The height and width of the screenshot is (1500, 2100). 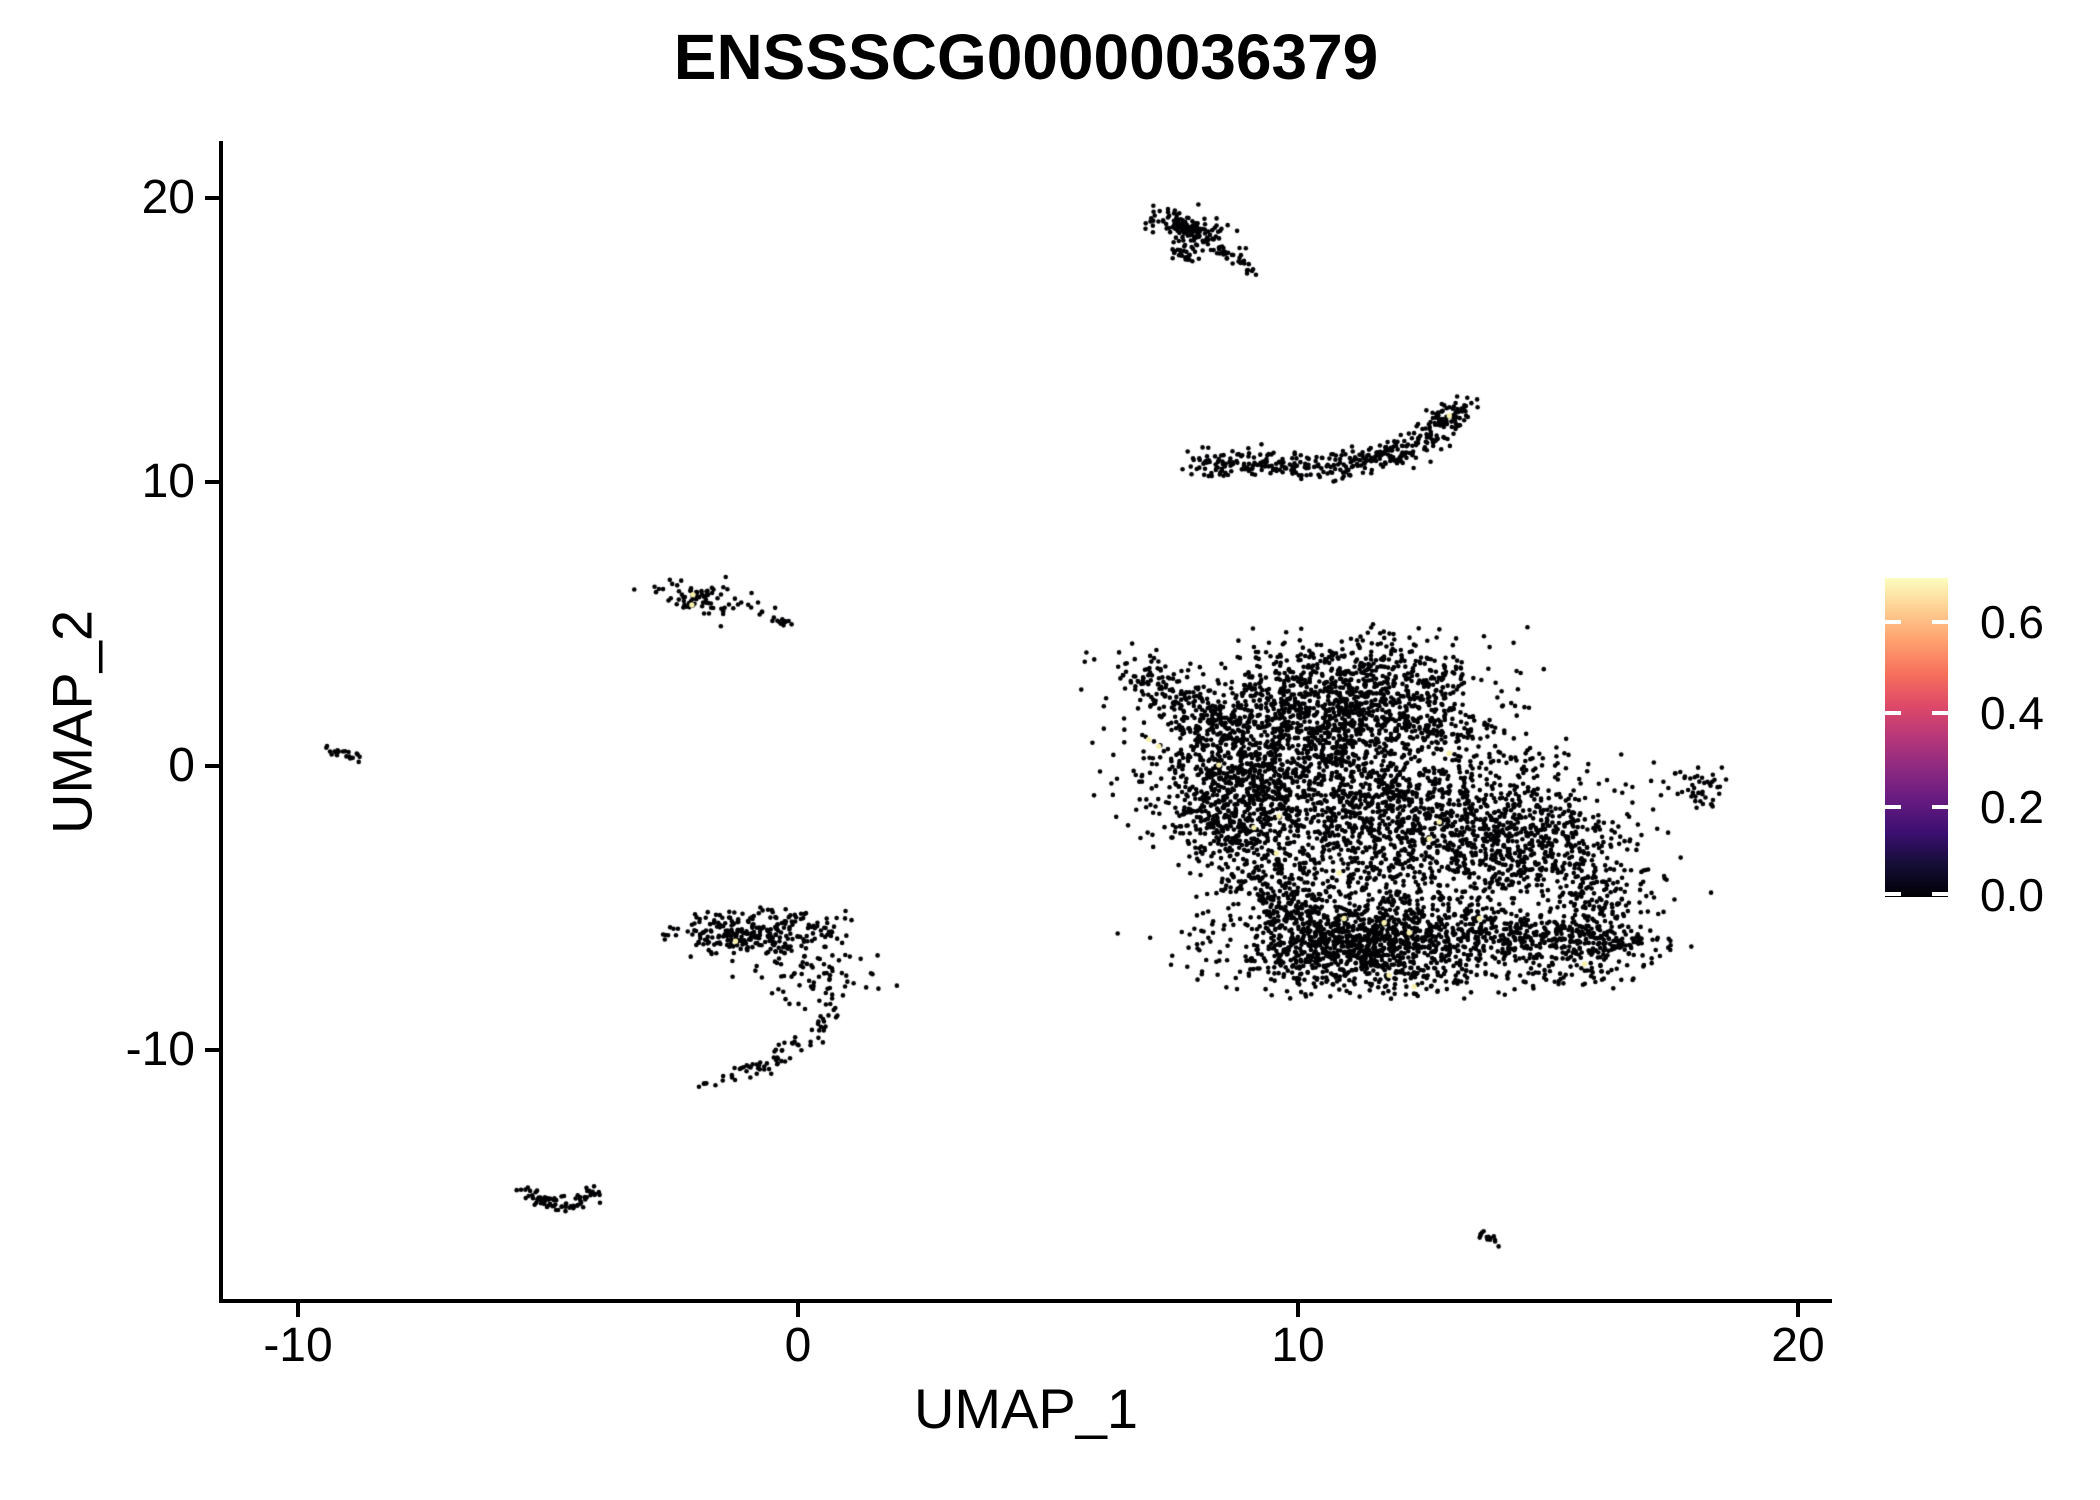 What do you see at coordinates (168, 481) in the screenshot?
I see `y-tick-label: 10` at bounding box center [168, 481].